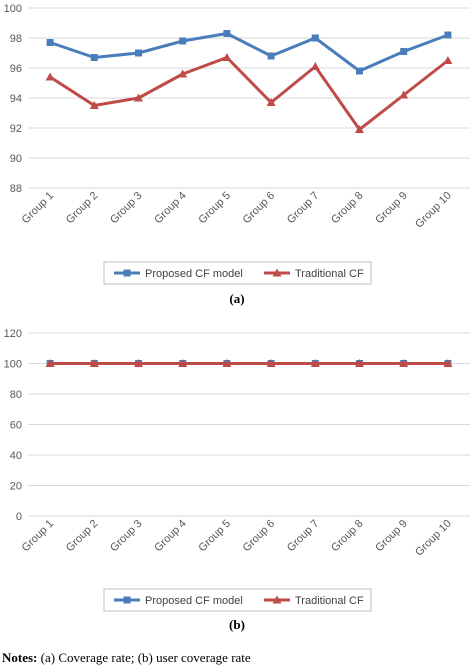 The height and width of the screenshot is (668, 474). What do you see at coordinates (16, 395) in the screenshot?
I see `y-tick-label: 80` at bounding box center [16, 395].